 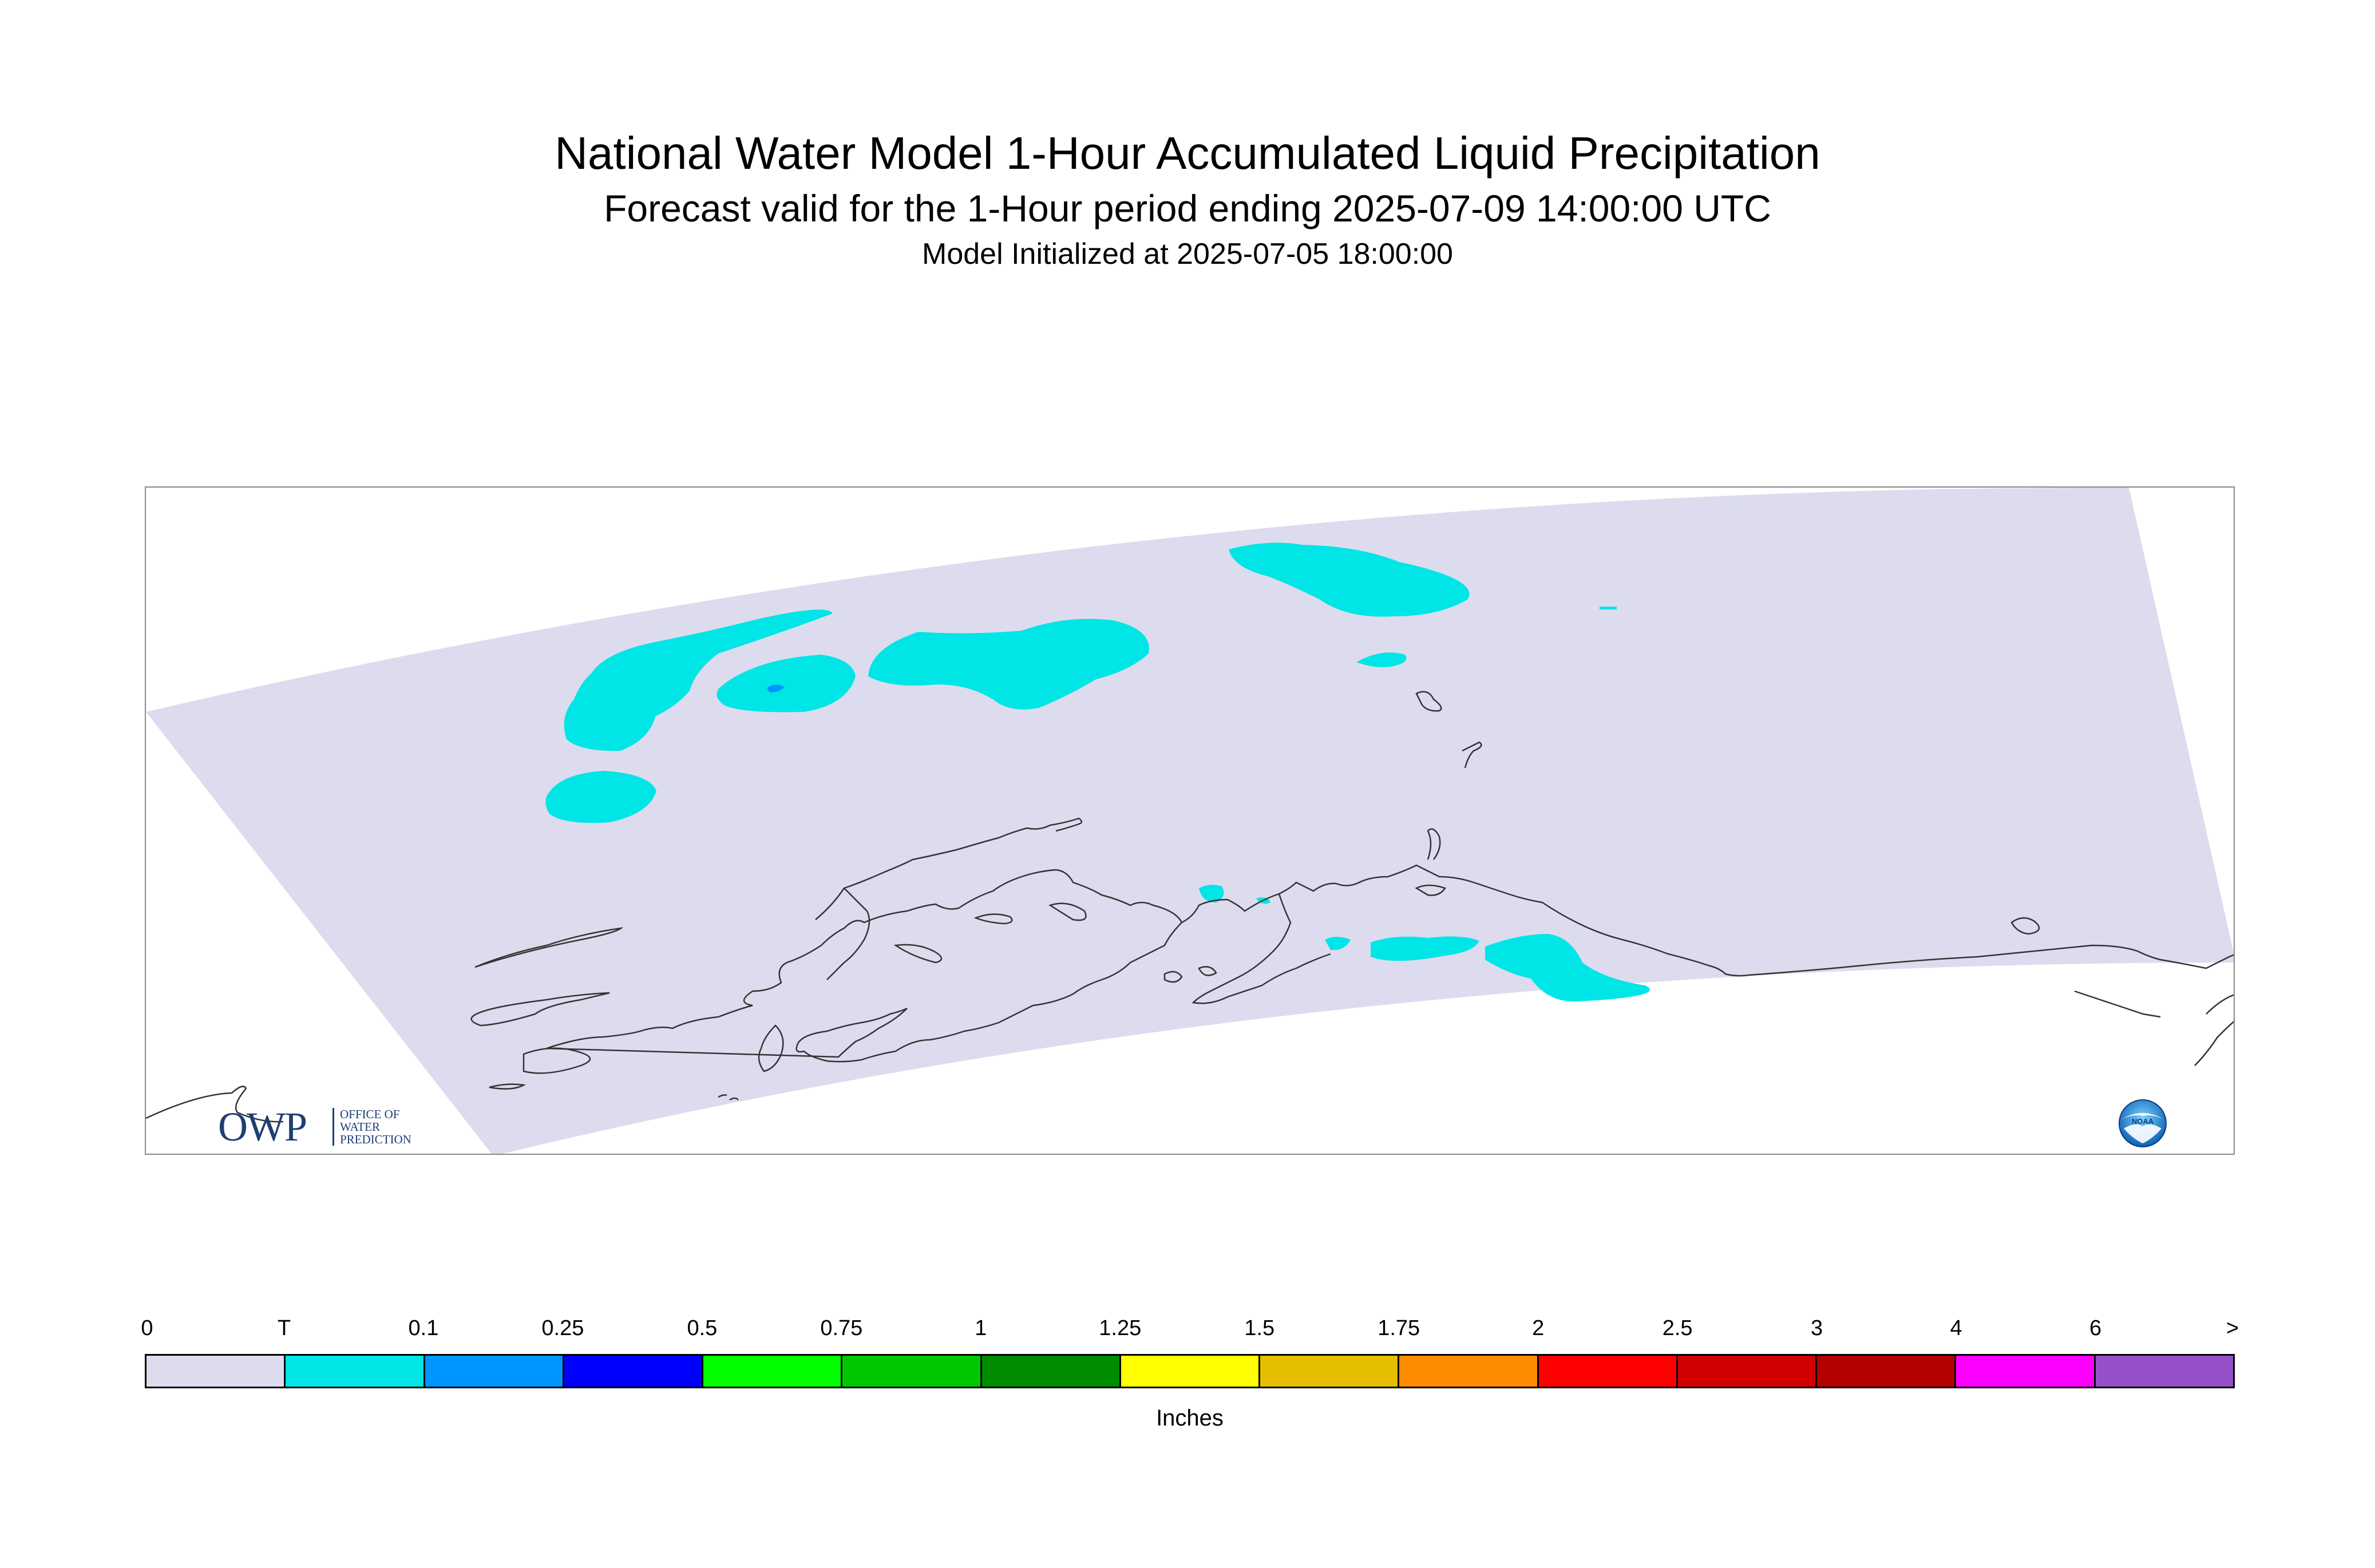 What do you see at coordinates (1190, 1418) in the screenshot?
I see `legend-units-label: Inches` at bounding box center [1190, 1418].